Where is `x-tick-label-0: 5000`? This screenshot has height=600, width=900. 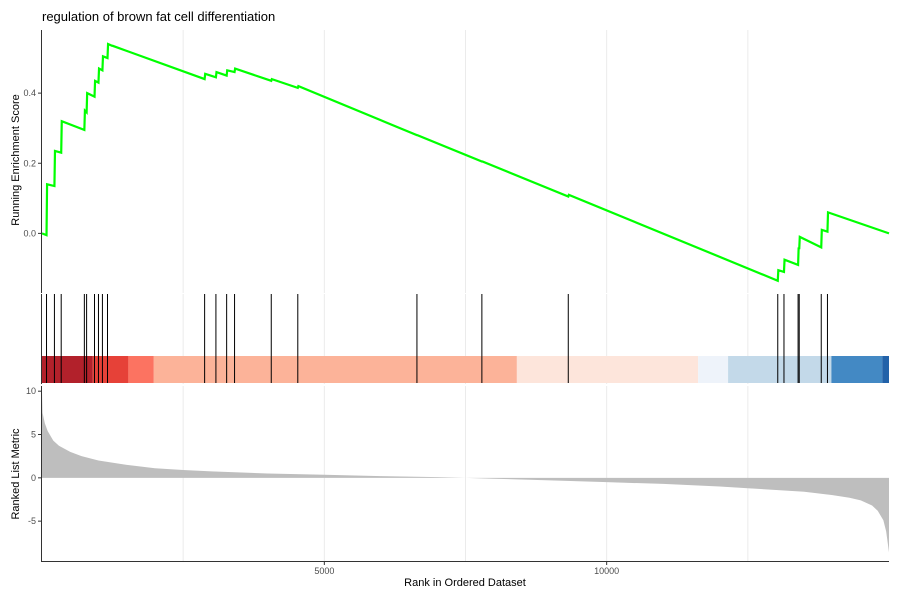 x-tick-label-0: 5000 is located at coordinates (324, 571).